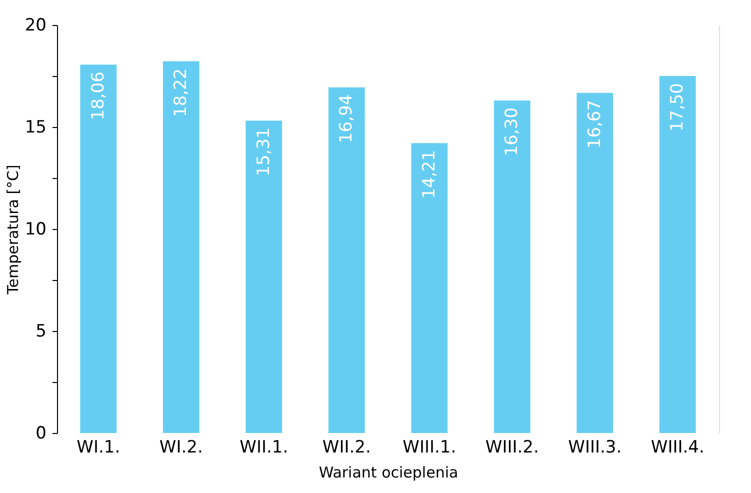  What do you see at coordinates (13, 230) in the screenshot?
I see `y-axis-title: Temperatura [°C]` at bounding box center [13, 230].